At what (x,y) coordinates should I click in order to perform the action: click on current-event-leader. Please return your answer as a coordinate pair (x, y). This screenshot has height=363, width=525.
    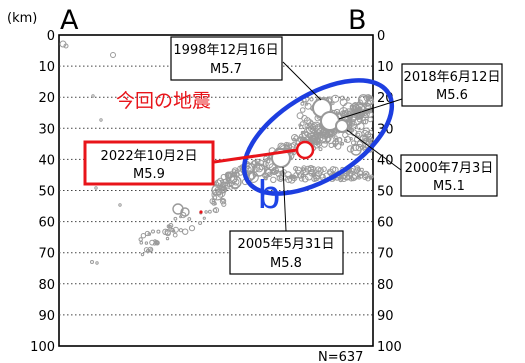
    Looking at the image, I should click on (255, 156).